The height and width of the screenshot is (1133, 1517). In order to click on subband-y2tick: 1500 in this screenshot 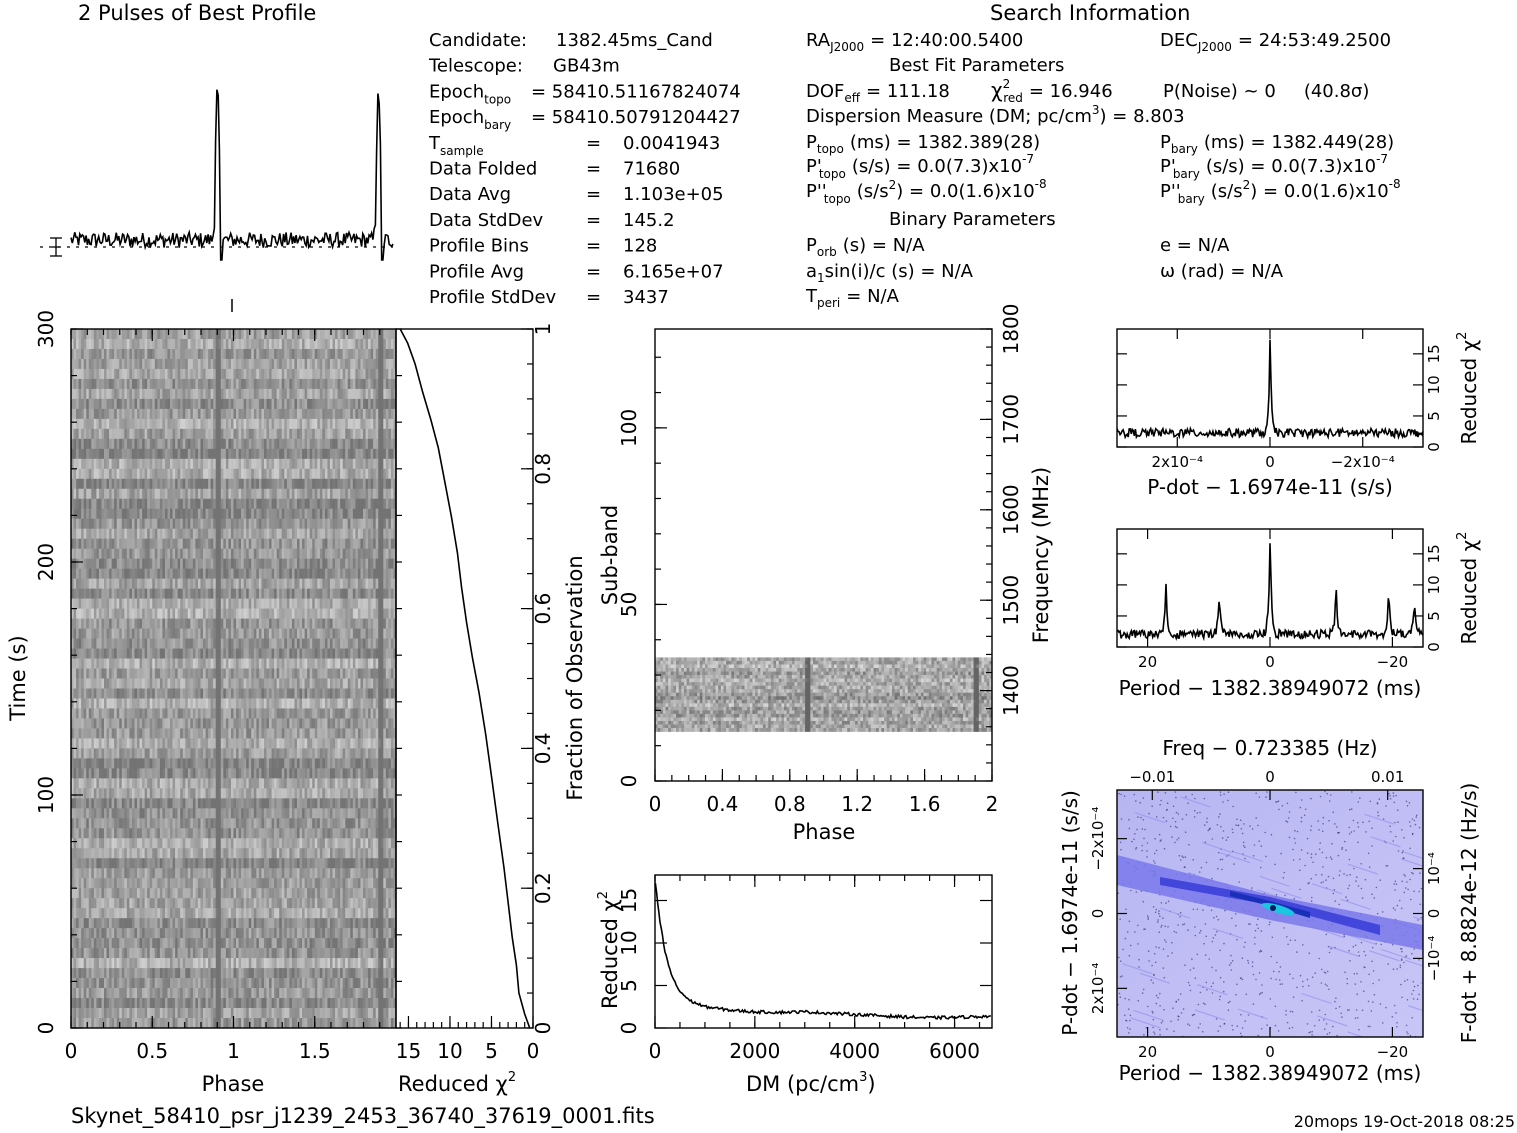, I will do `click(1011, 600)`.